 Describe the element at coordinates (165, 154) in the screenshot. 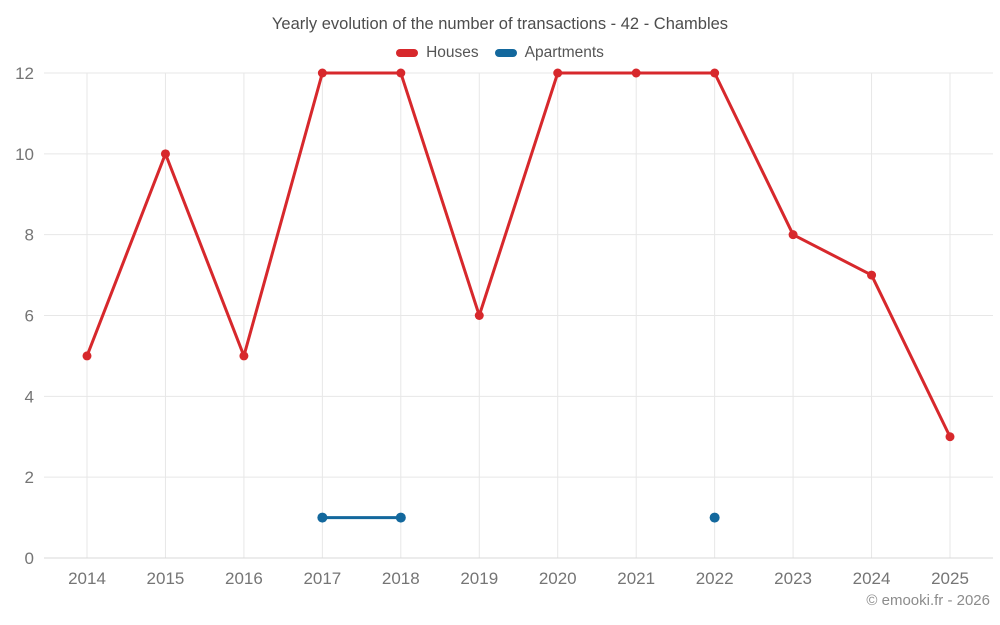

I see `data-point-houses-2015` at that location.